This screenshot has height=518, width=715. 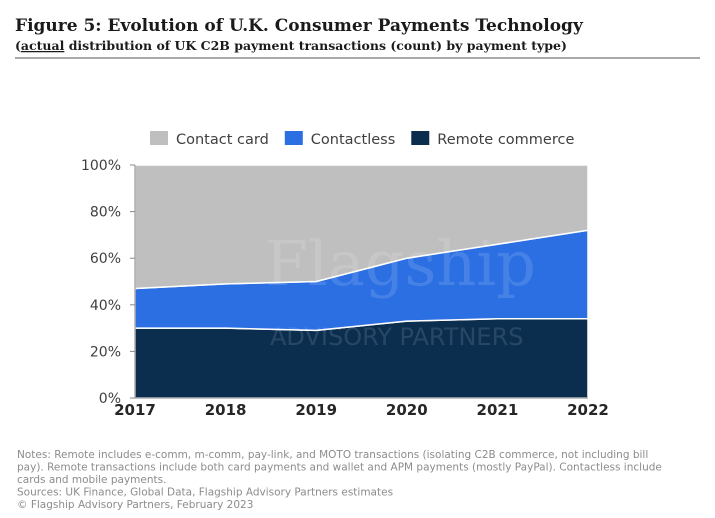 What do you see at coordinates (222, 140) in the screenshot?
I see `legend-label: Contact card` at bounding box center [222, 140].